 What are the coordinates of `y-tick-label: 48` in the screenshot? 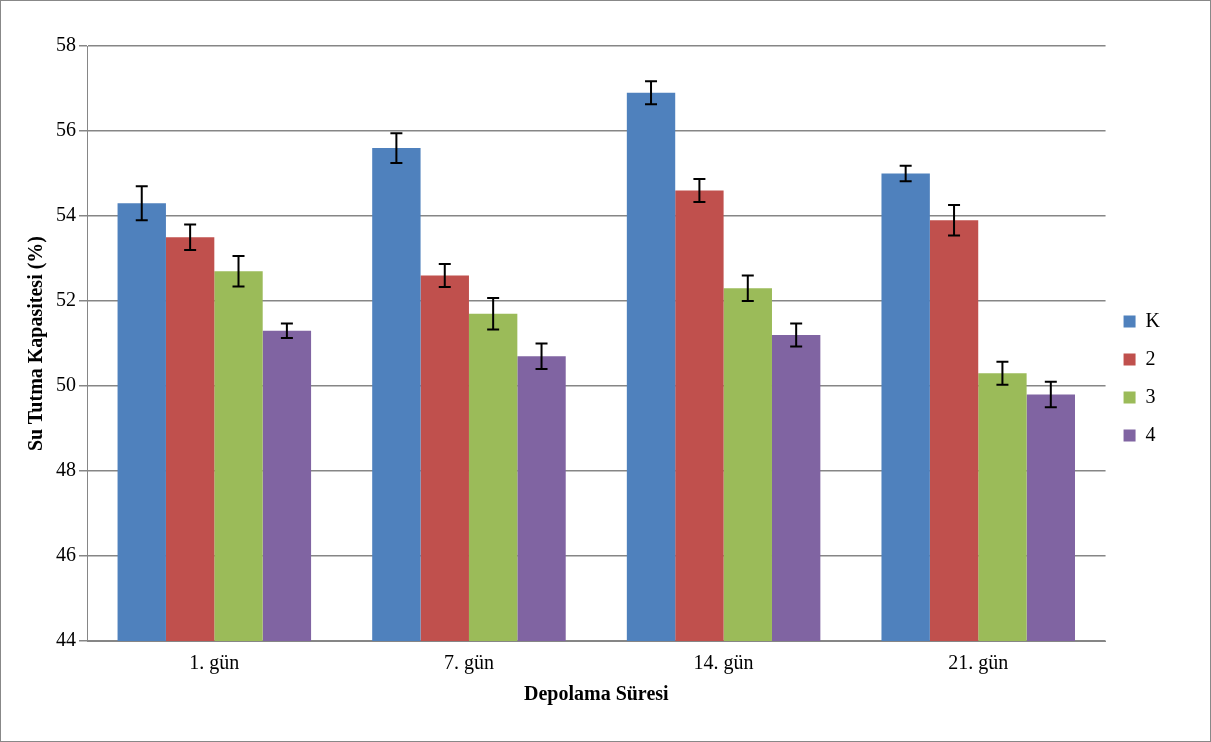 It's located at (66, 469).